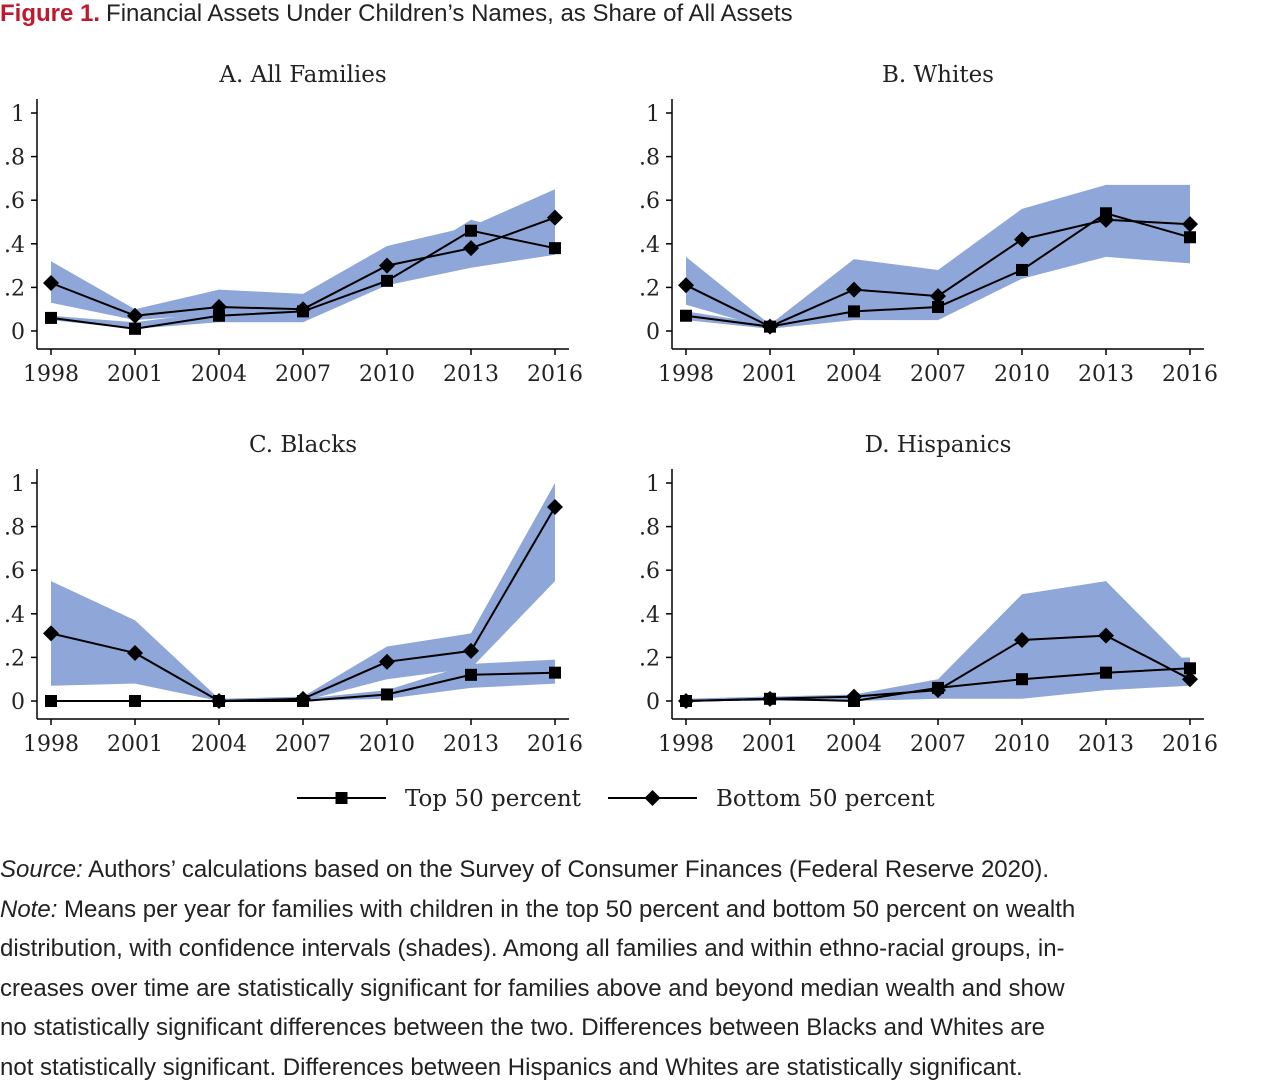  I want to click on legend-label: Top 50 percent, so click(493, 799).